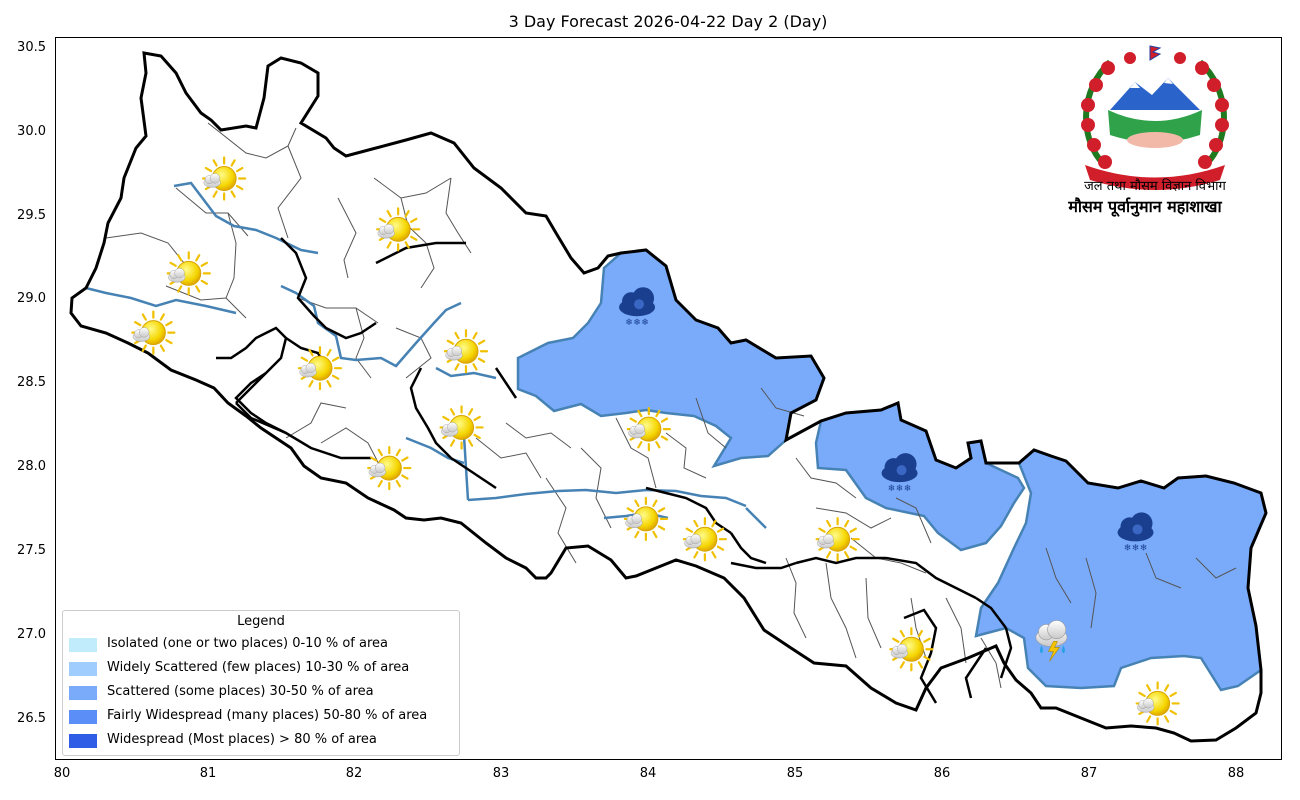 Image resolution: width=1300 pixels, height=800 pixels. What do you see at coordinates (942, 773) in the screenshot?
I see `x-tick-label: 86` at bounding box center [942, 773].